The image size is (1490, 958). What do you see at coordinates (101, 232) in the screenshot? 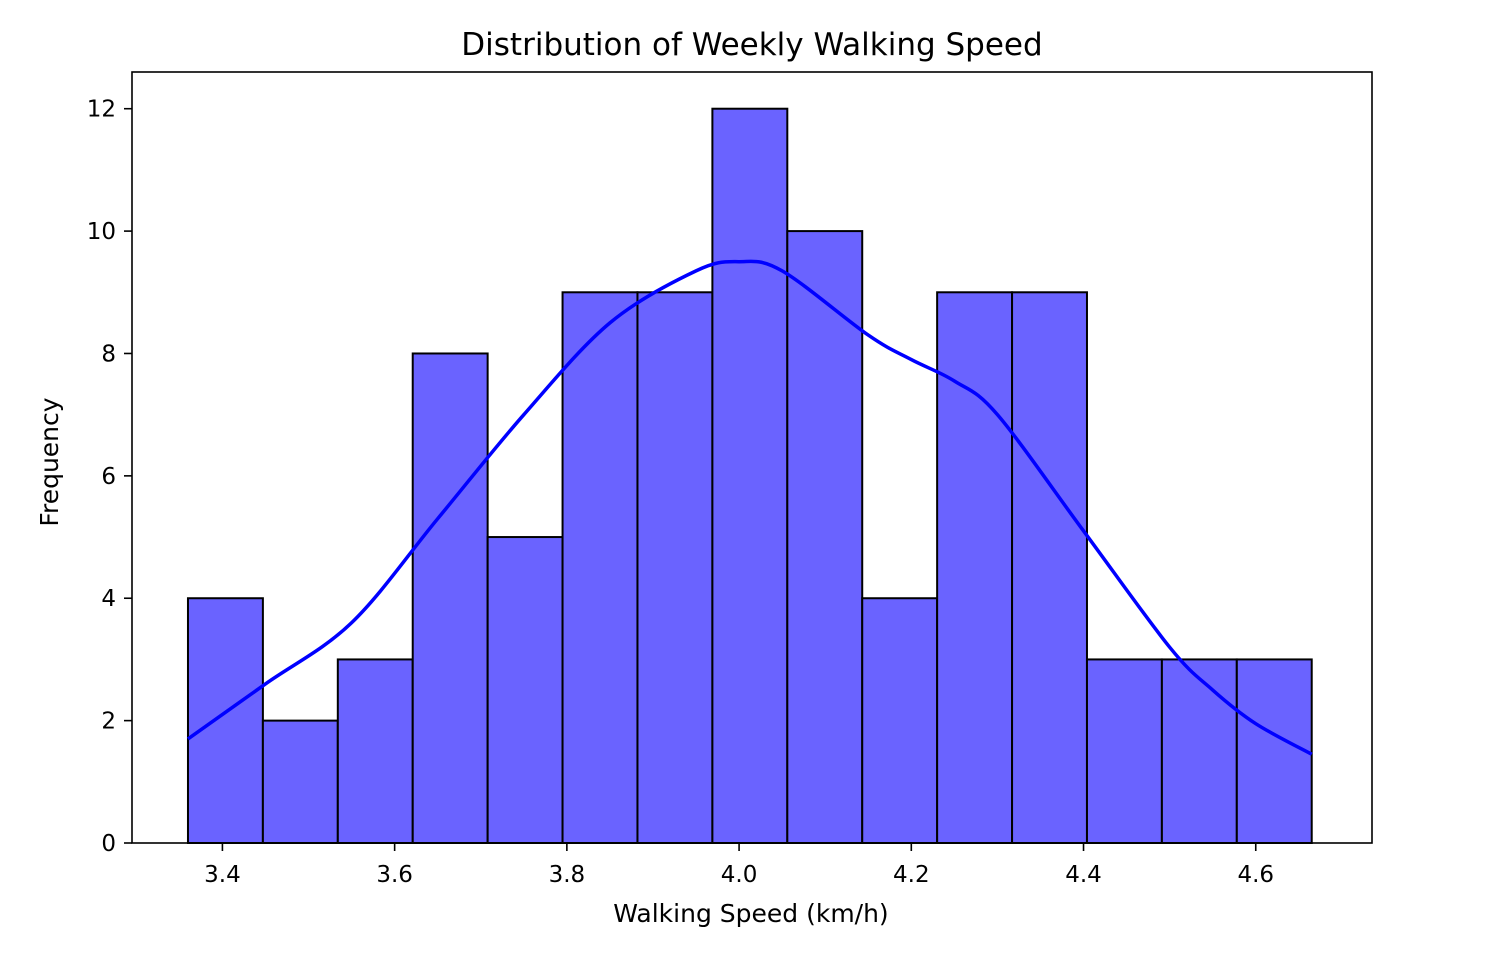
I see `y-tick-label: 10` at bounding box center [101, 232].